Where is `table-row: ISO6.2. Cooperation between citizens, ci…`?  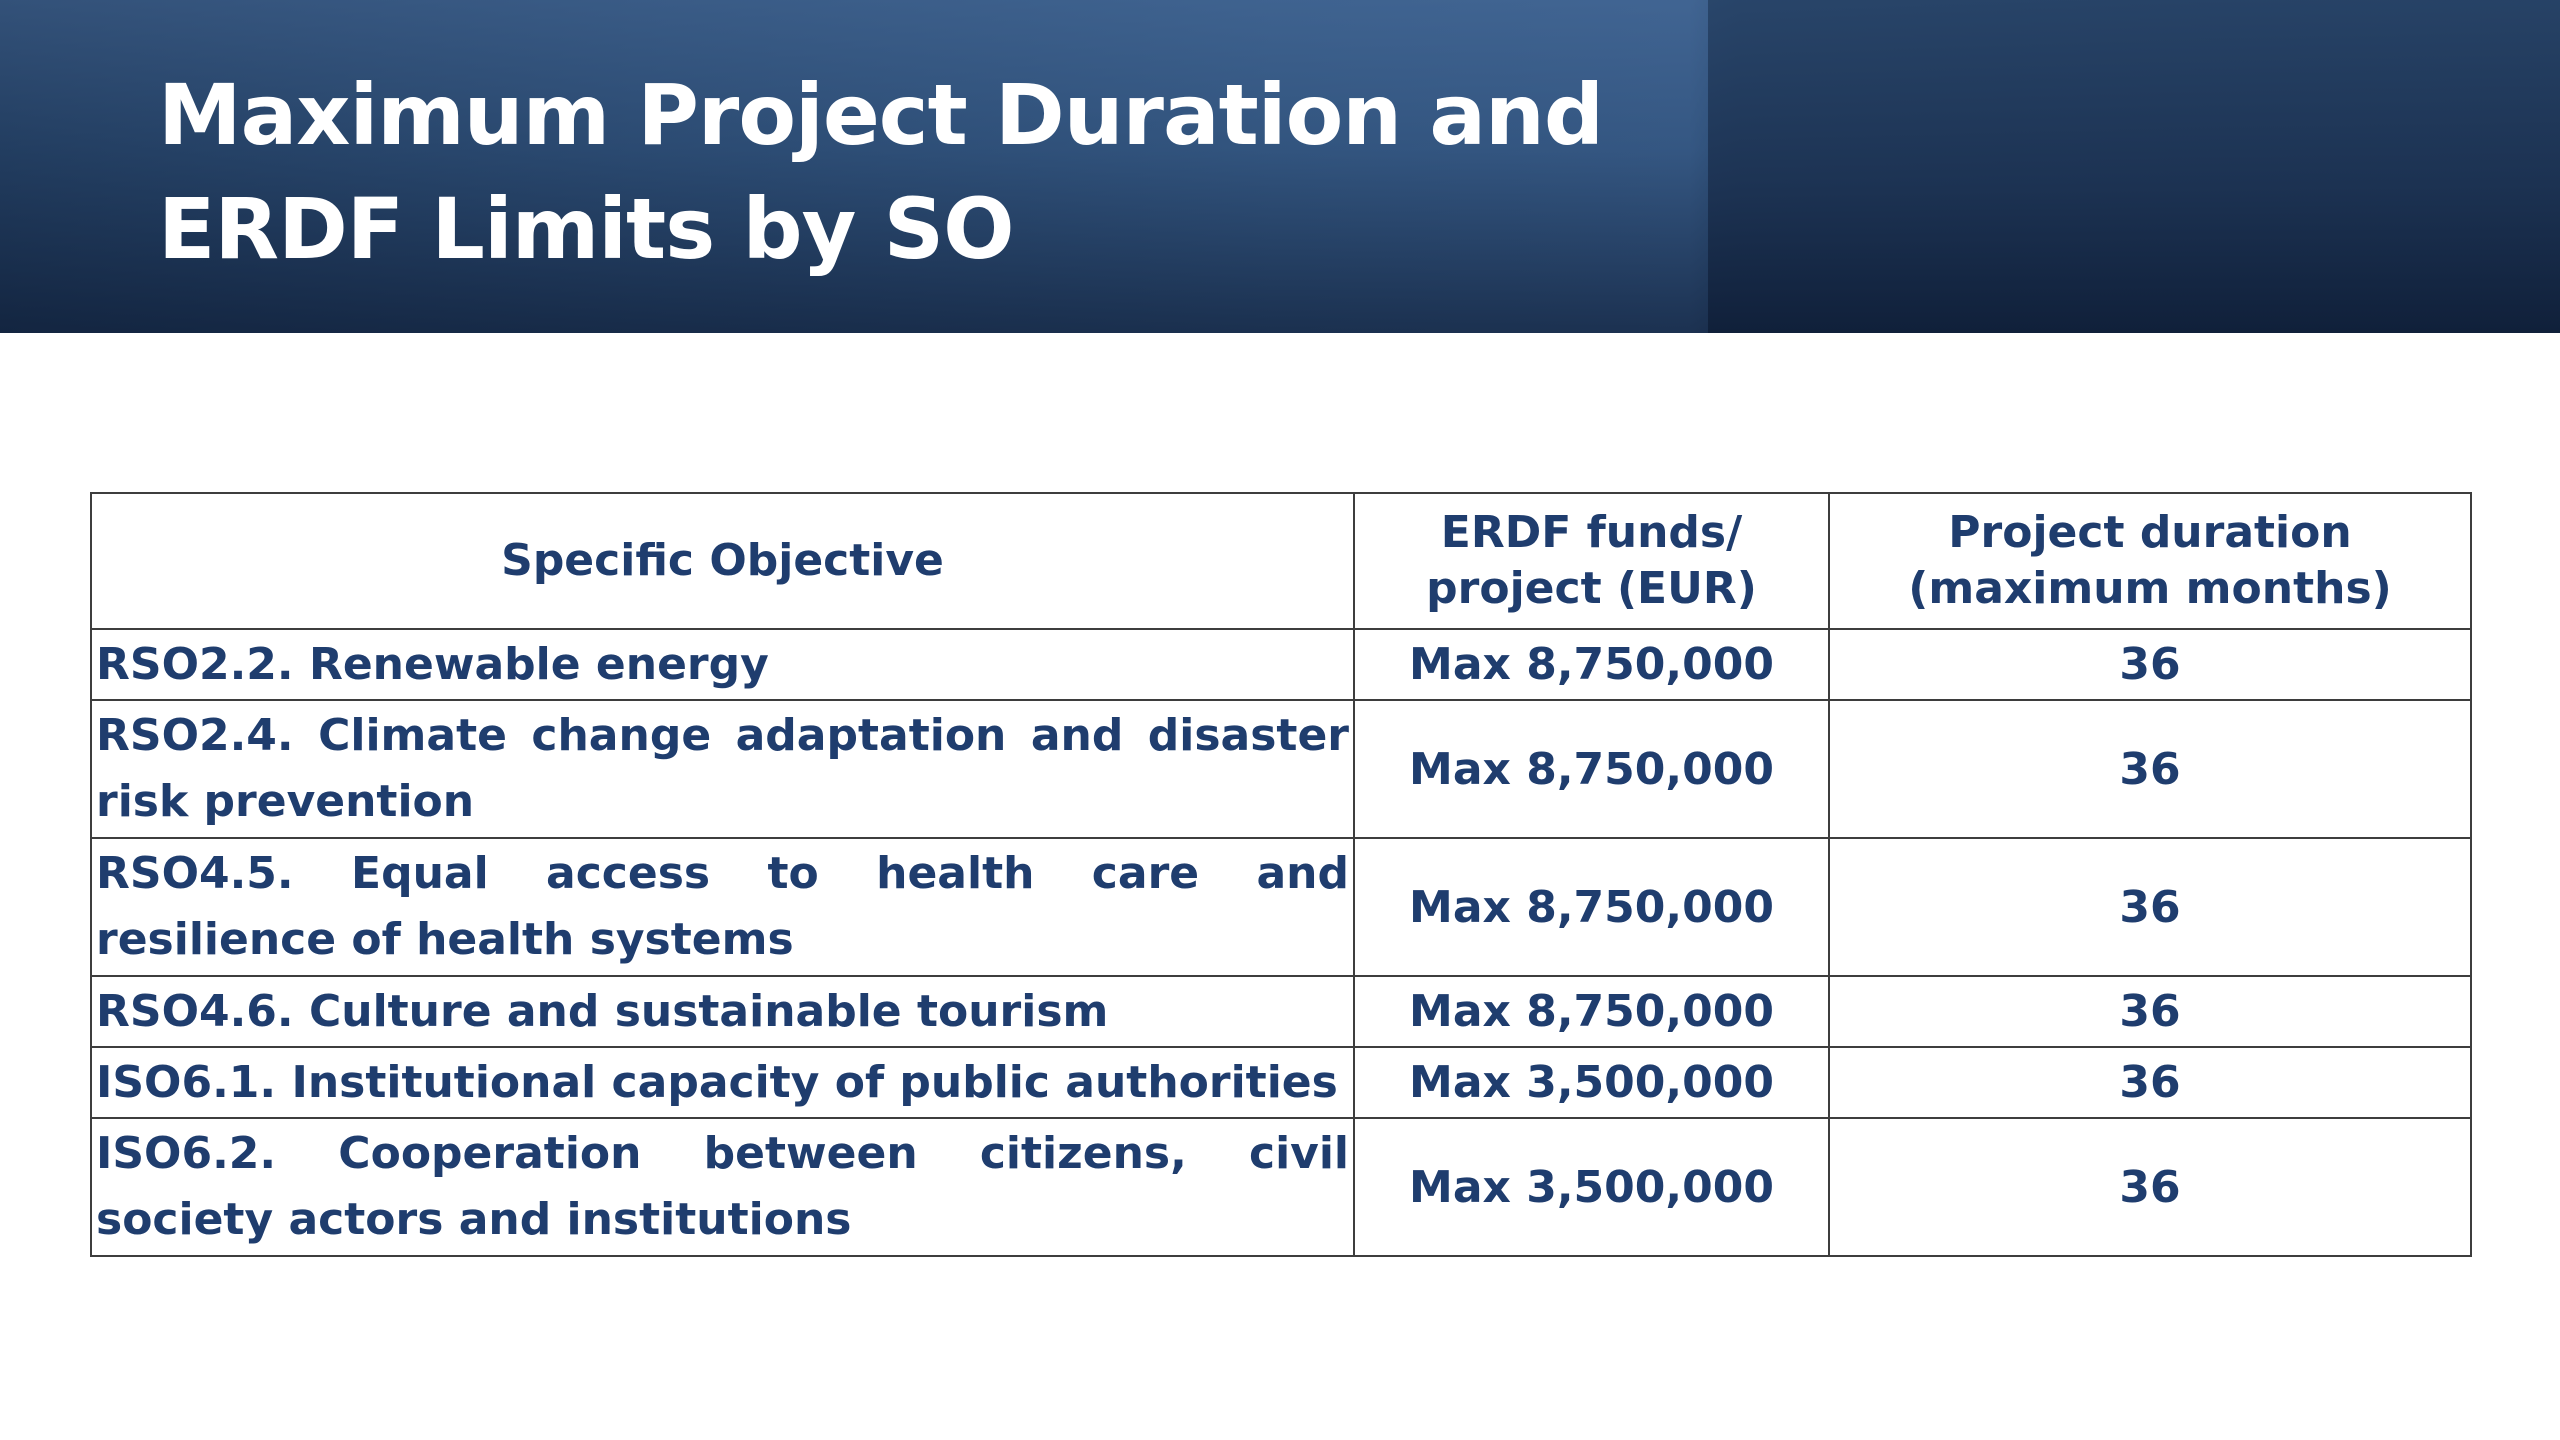
table-row: ISO6.2. Cooperation between citizens, ci… is located at coordinates (1281, 1187).